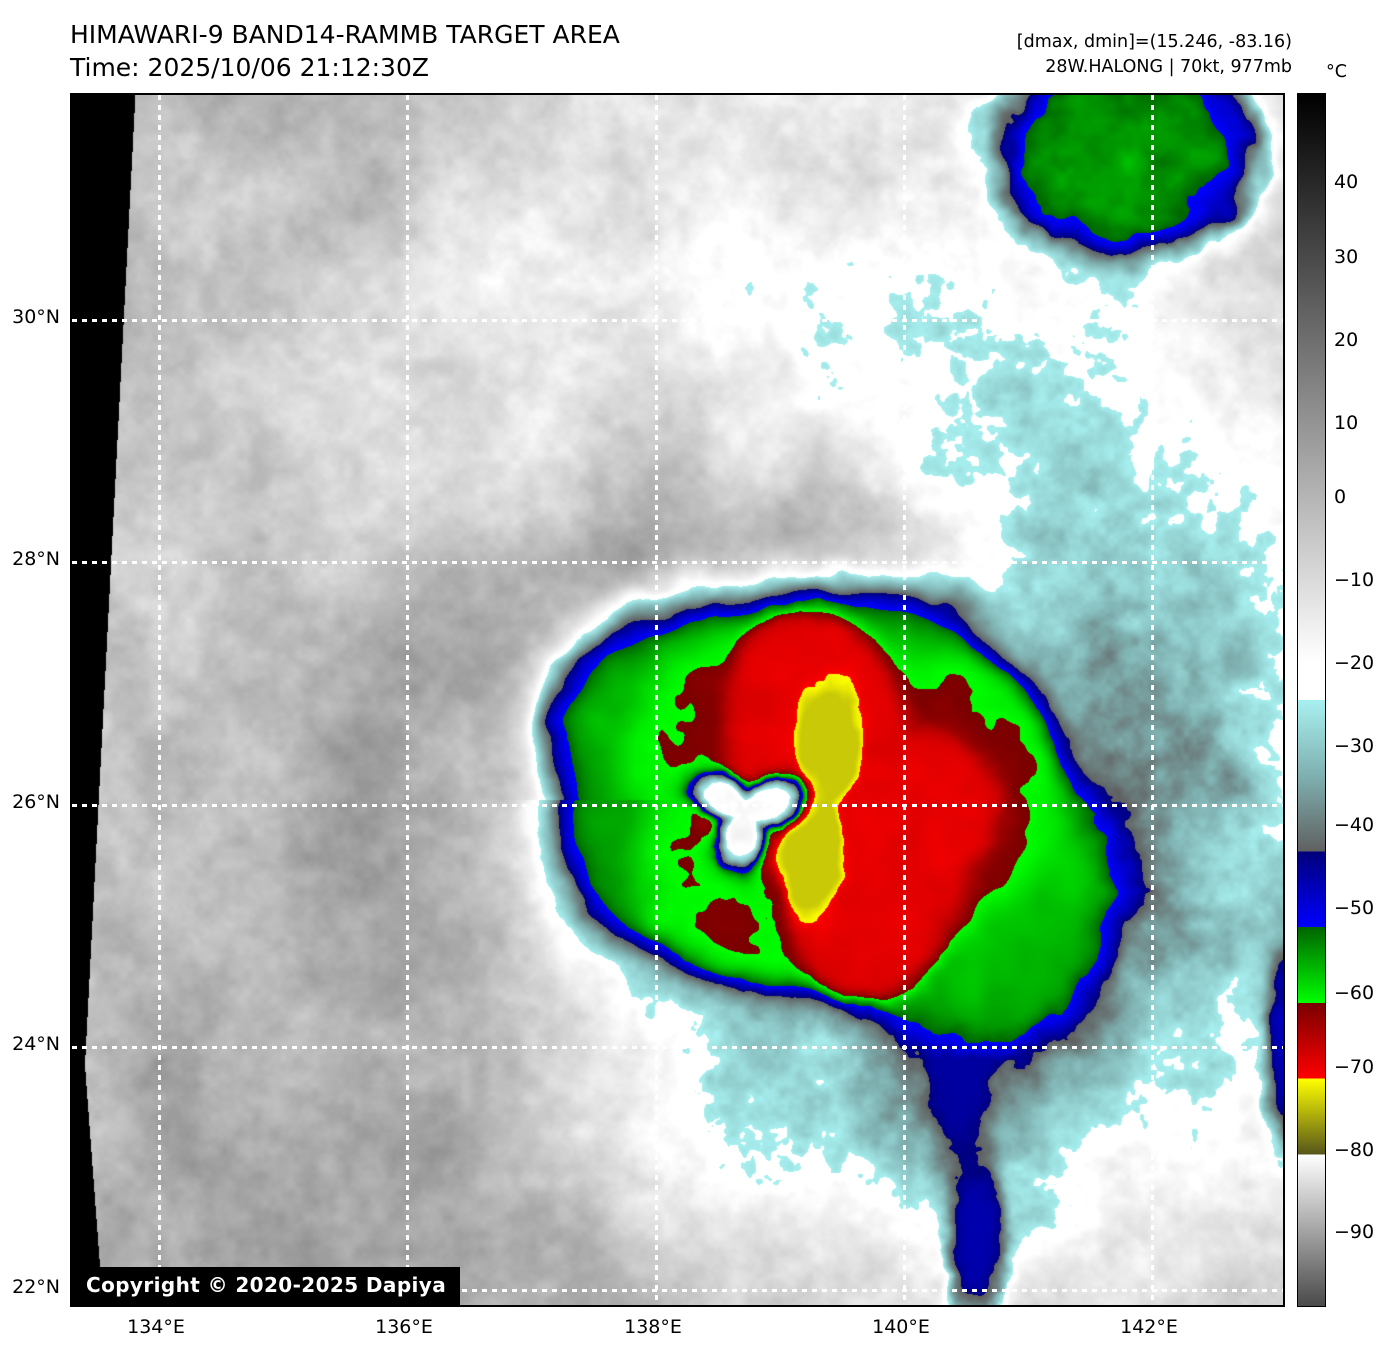 This screenshot has height=1359, width=1390. Describe the element at coordinates (404, 1327) in the screenshot. I see `xtick-136E: 136°E` at that location.